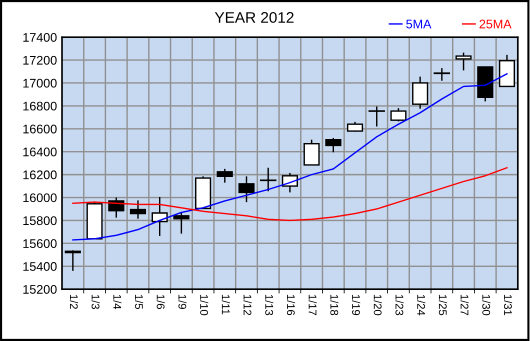  Describe the element at coordinates (399, 305) in the screenshot. I see `x-tick-label: 1/23` at that location.